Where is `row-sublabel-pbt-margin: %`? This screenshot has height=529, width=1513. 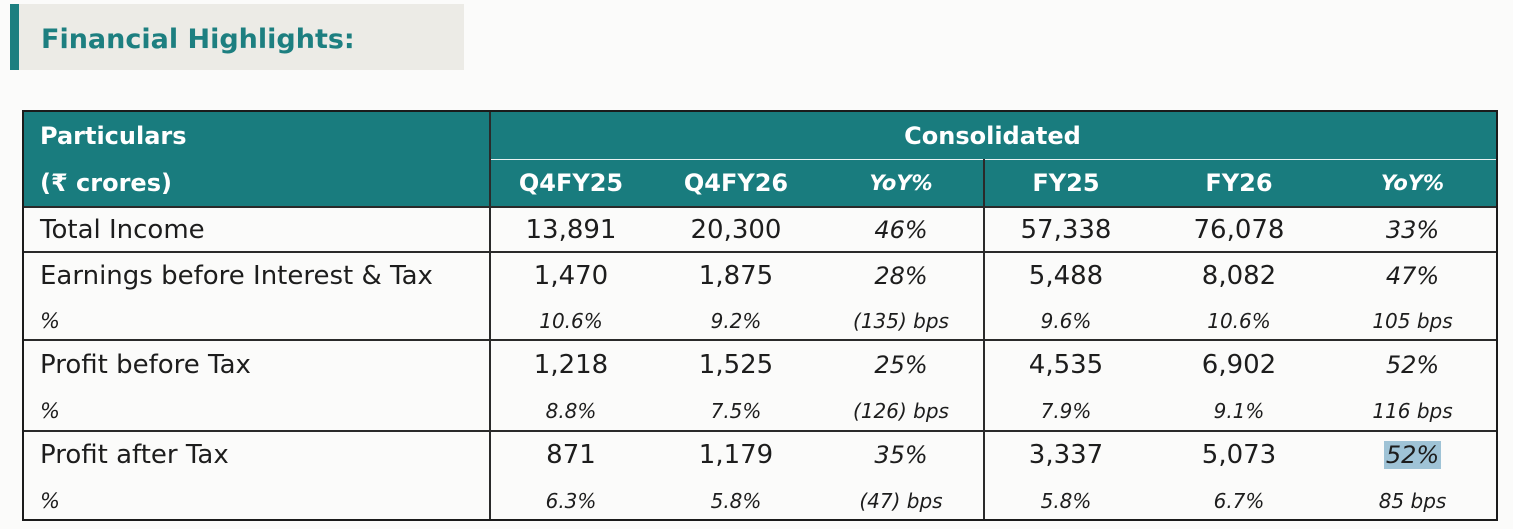 row-sublabel-pbt-margin: % is located at coordinates (50, 411).